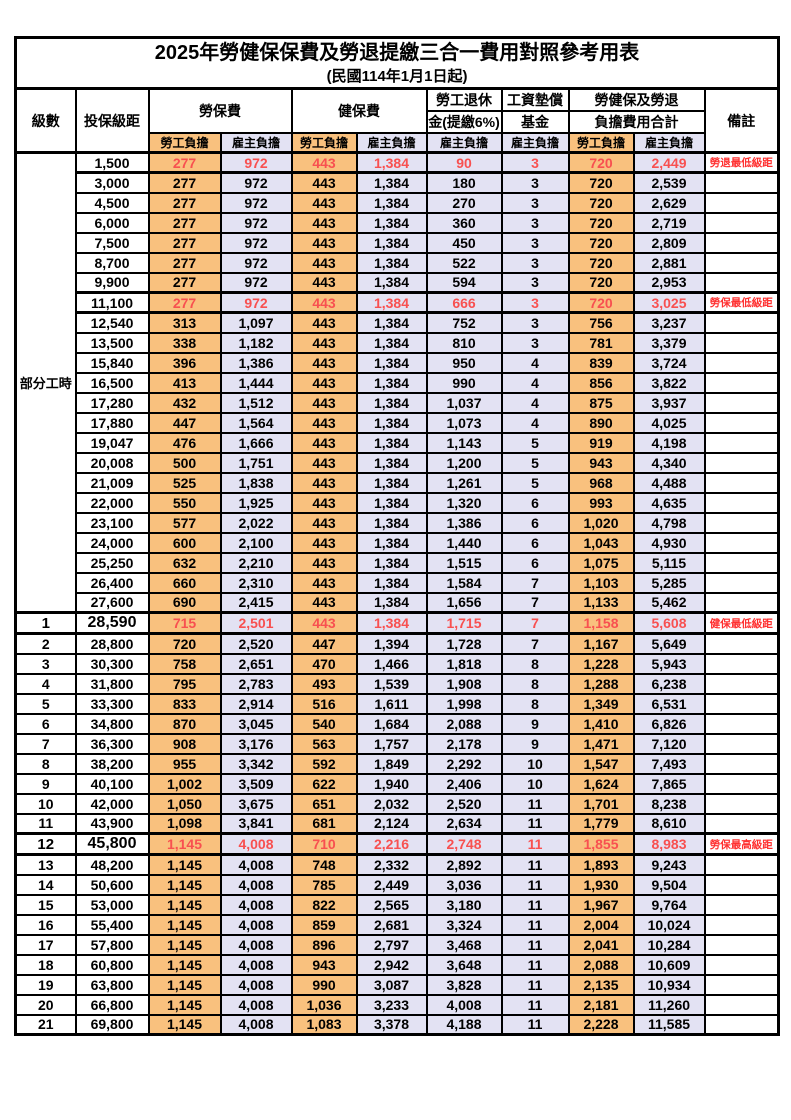  I want to click on cell-labor-ins-employee: 955, so click(184, 763).